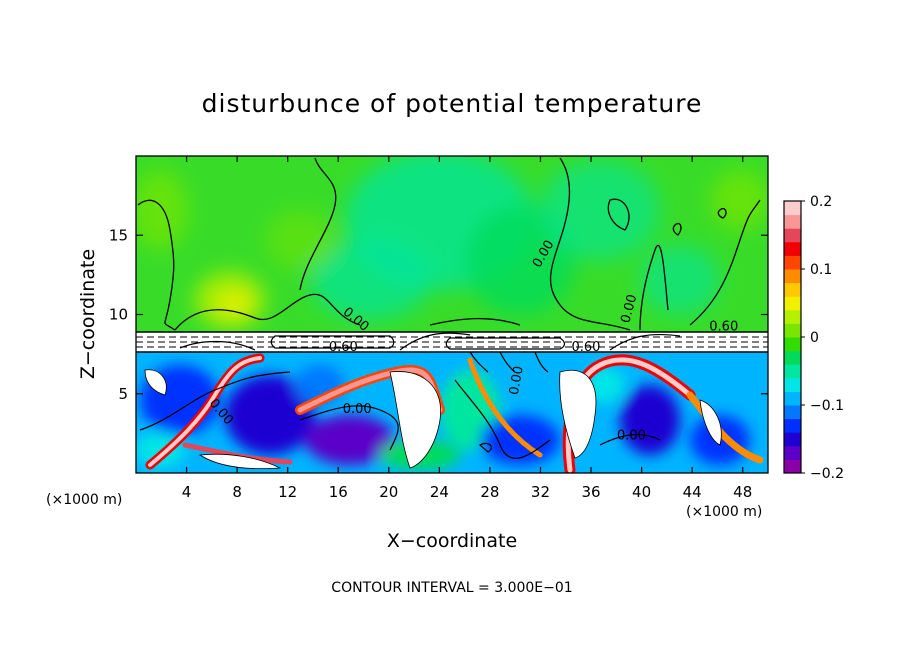  I want to click on x-tick-label: 16, so click(338, 492).